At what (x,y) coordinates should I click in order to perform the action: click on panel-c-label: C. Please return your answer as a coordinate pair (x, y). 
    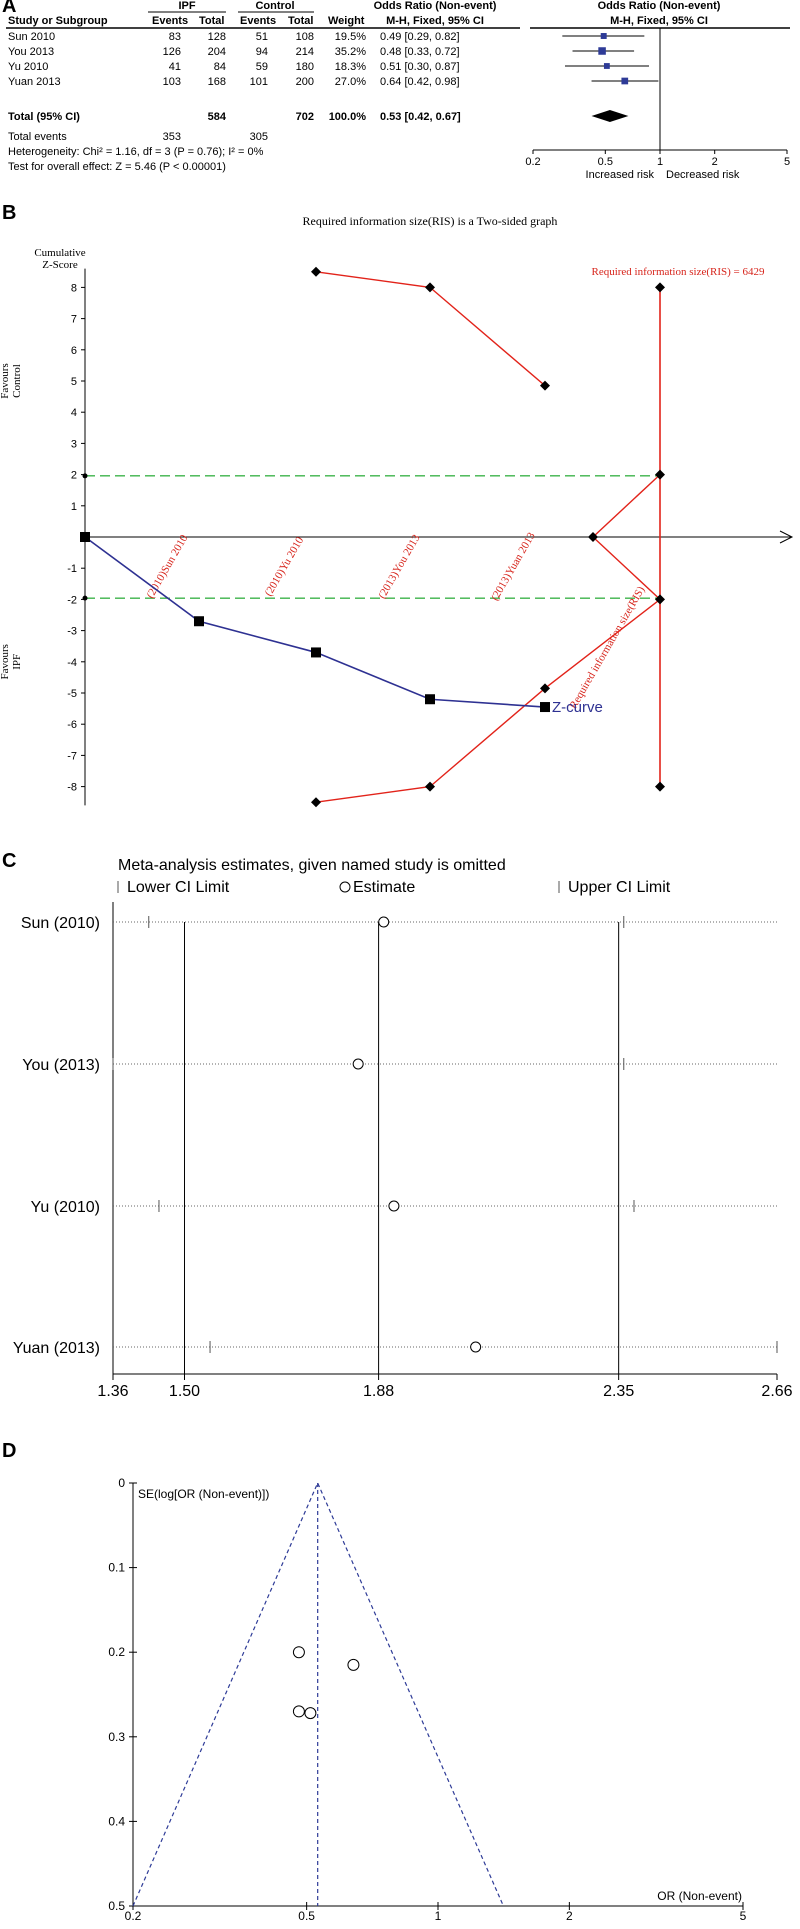
    Looking at the image, I should click on (9, 861).